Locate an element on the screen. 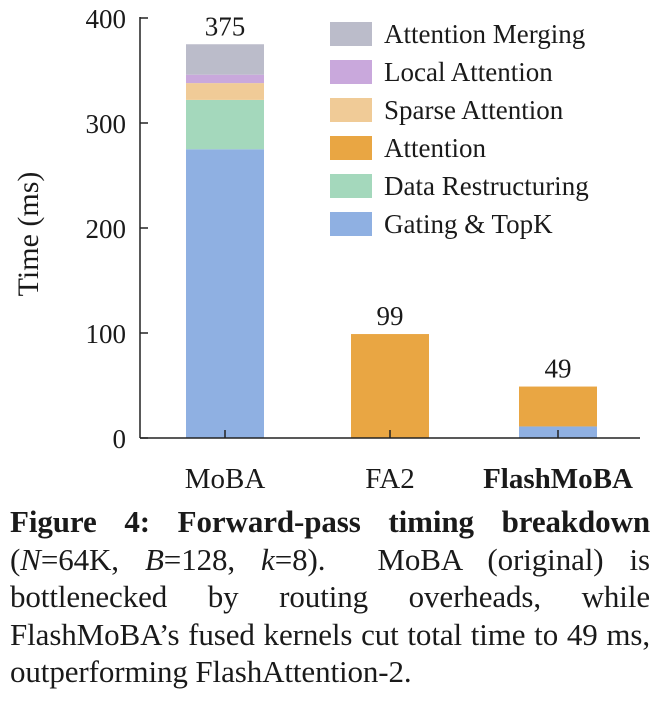 This screenshot has width=660, height=705. x-tick-label-fa2: FA2 is located at coordinates (389, 479).